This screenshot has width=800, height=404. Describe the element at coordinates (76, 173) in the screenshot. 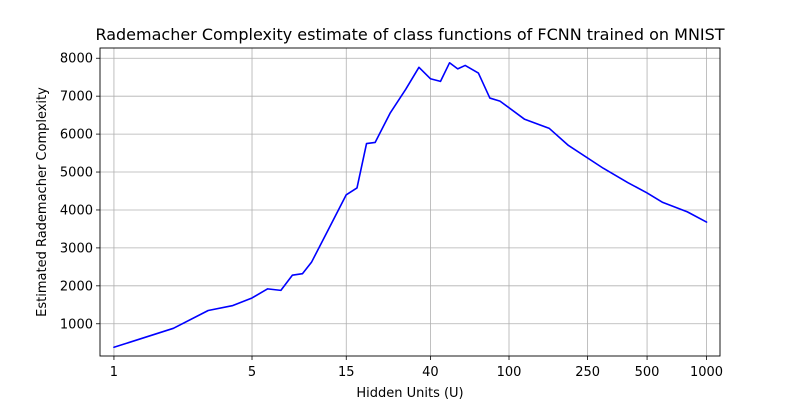

I see `y-tick-label: 5000` at that location.